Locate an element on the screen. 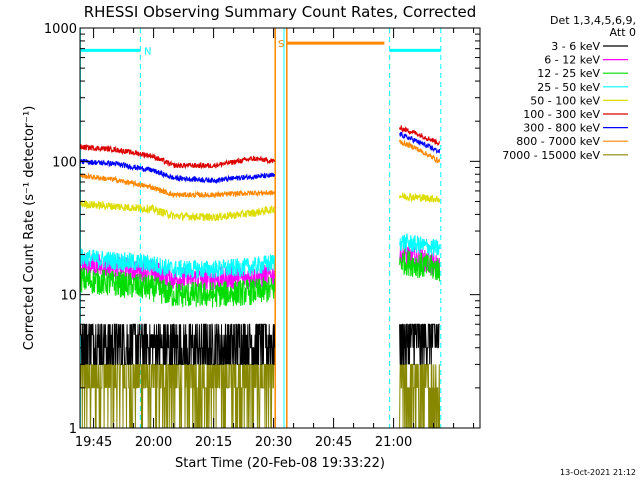  legend-entry-label: 100 - 300 keV is located at coordinates (561, 114).